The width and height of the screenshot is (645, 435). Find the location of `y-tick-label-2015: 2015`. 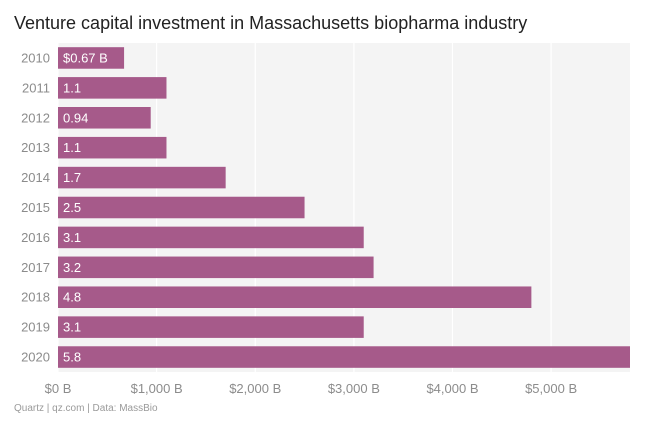

y-tick-label-2015: 2015 is located at coordinates (35, 207).